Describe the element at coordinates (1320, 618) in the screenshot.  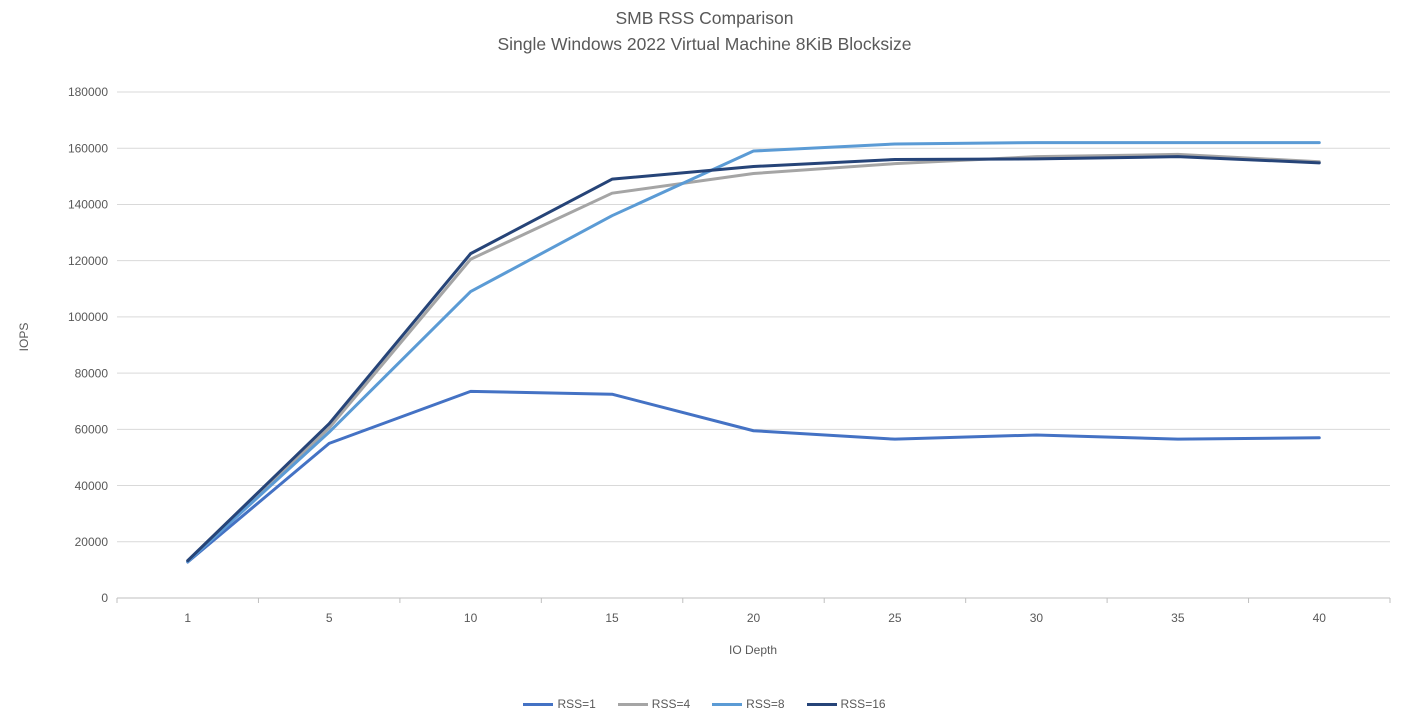
I see `x-tick-label: 40` at that location.